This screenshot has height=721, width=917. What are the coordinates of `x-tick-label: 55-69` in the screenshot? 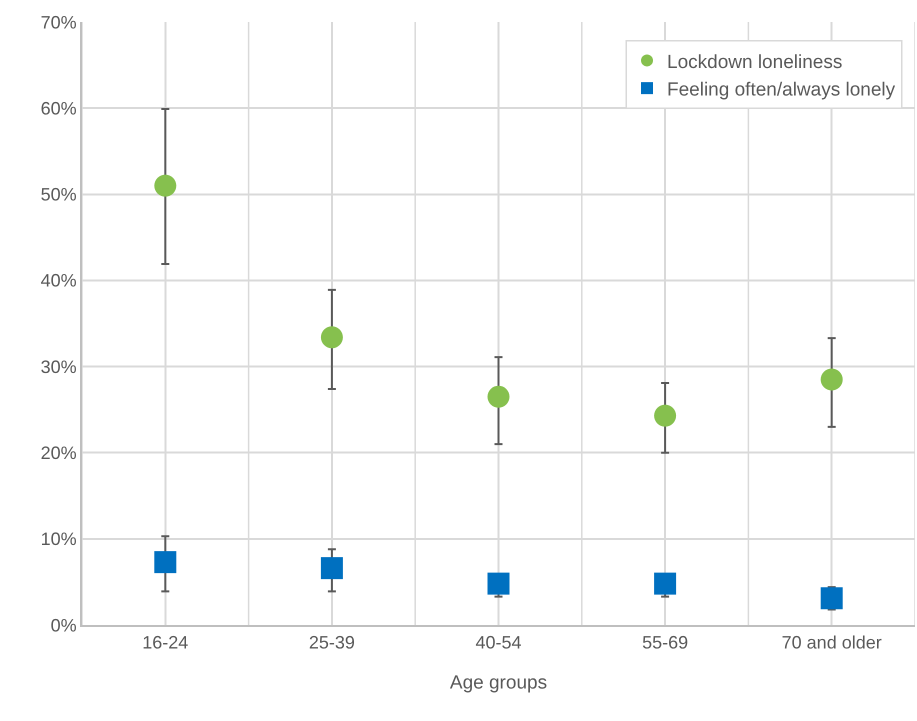 It's located at (665, 642).